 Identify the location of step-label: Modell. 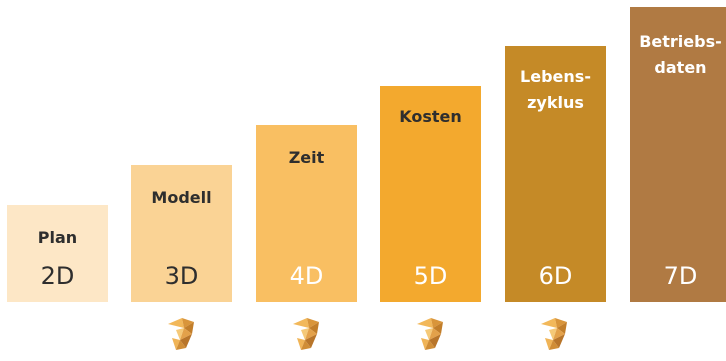
(181, 197).